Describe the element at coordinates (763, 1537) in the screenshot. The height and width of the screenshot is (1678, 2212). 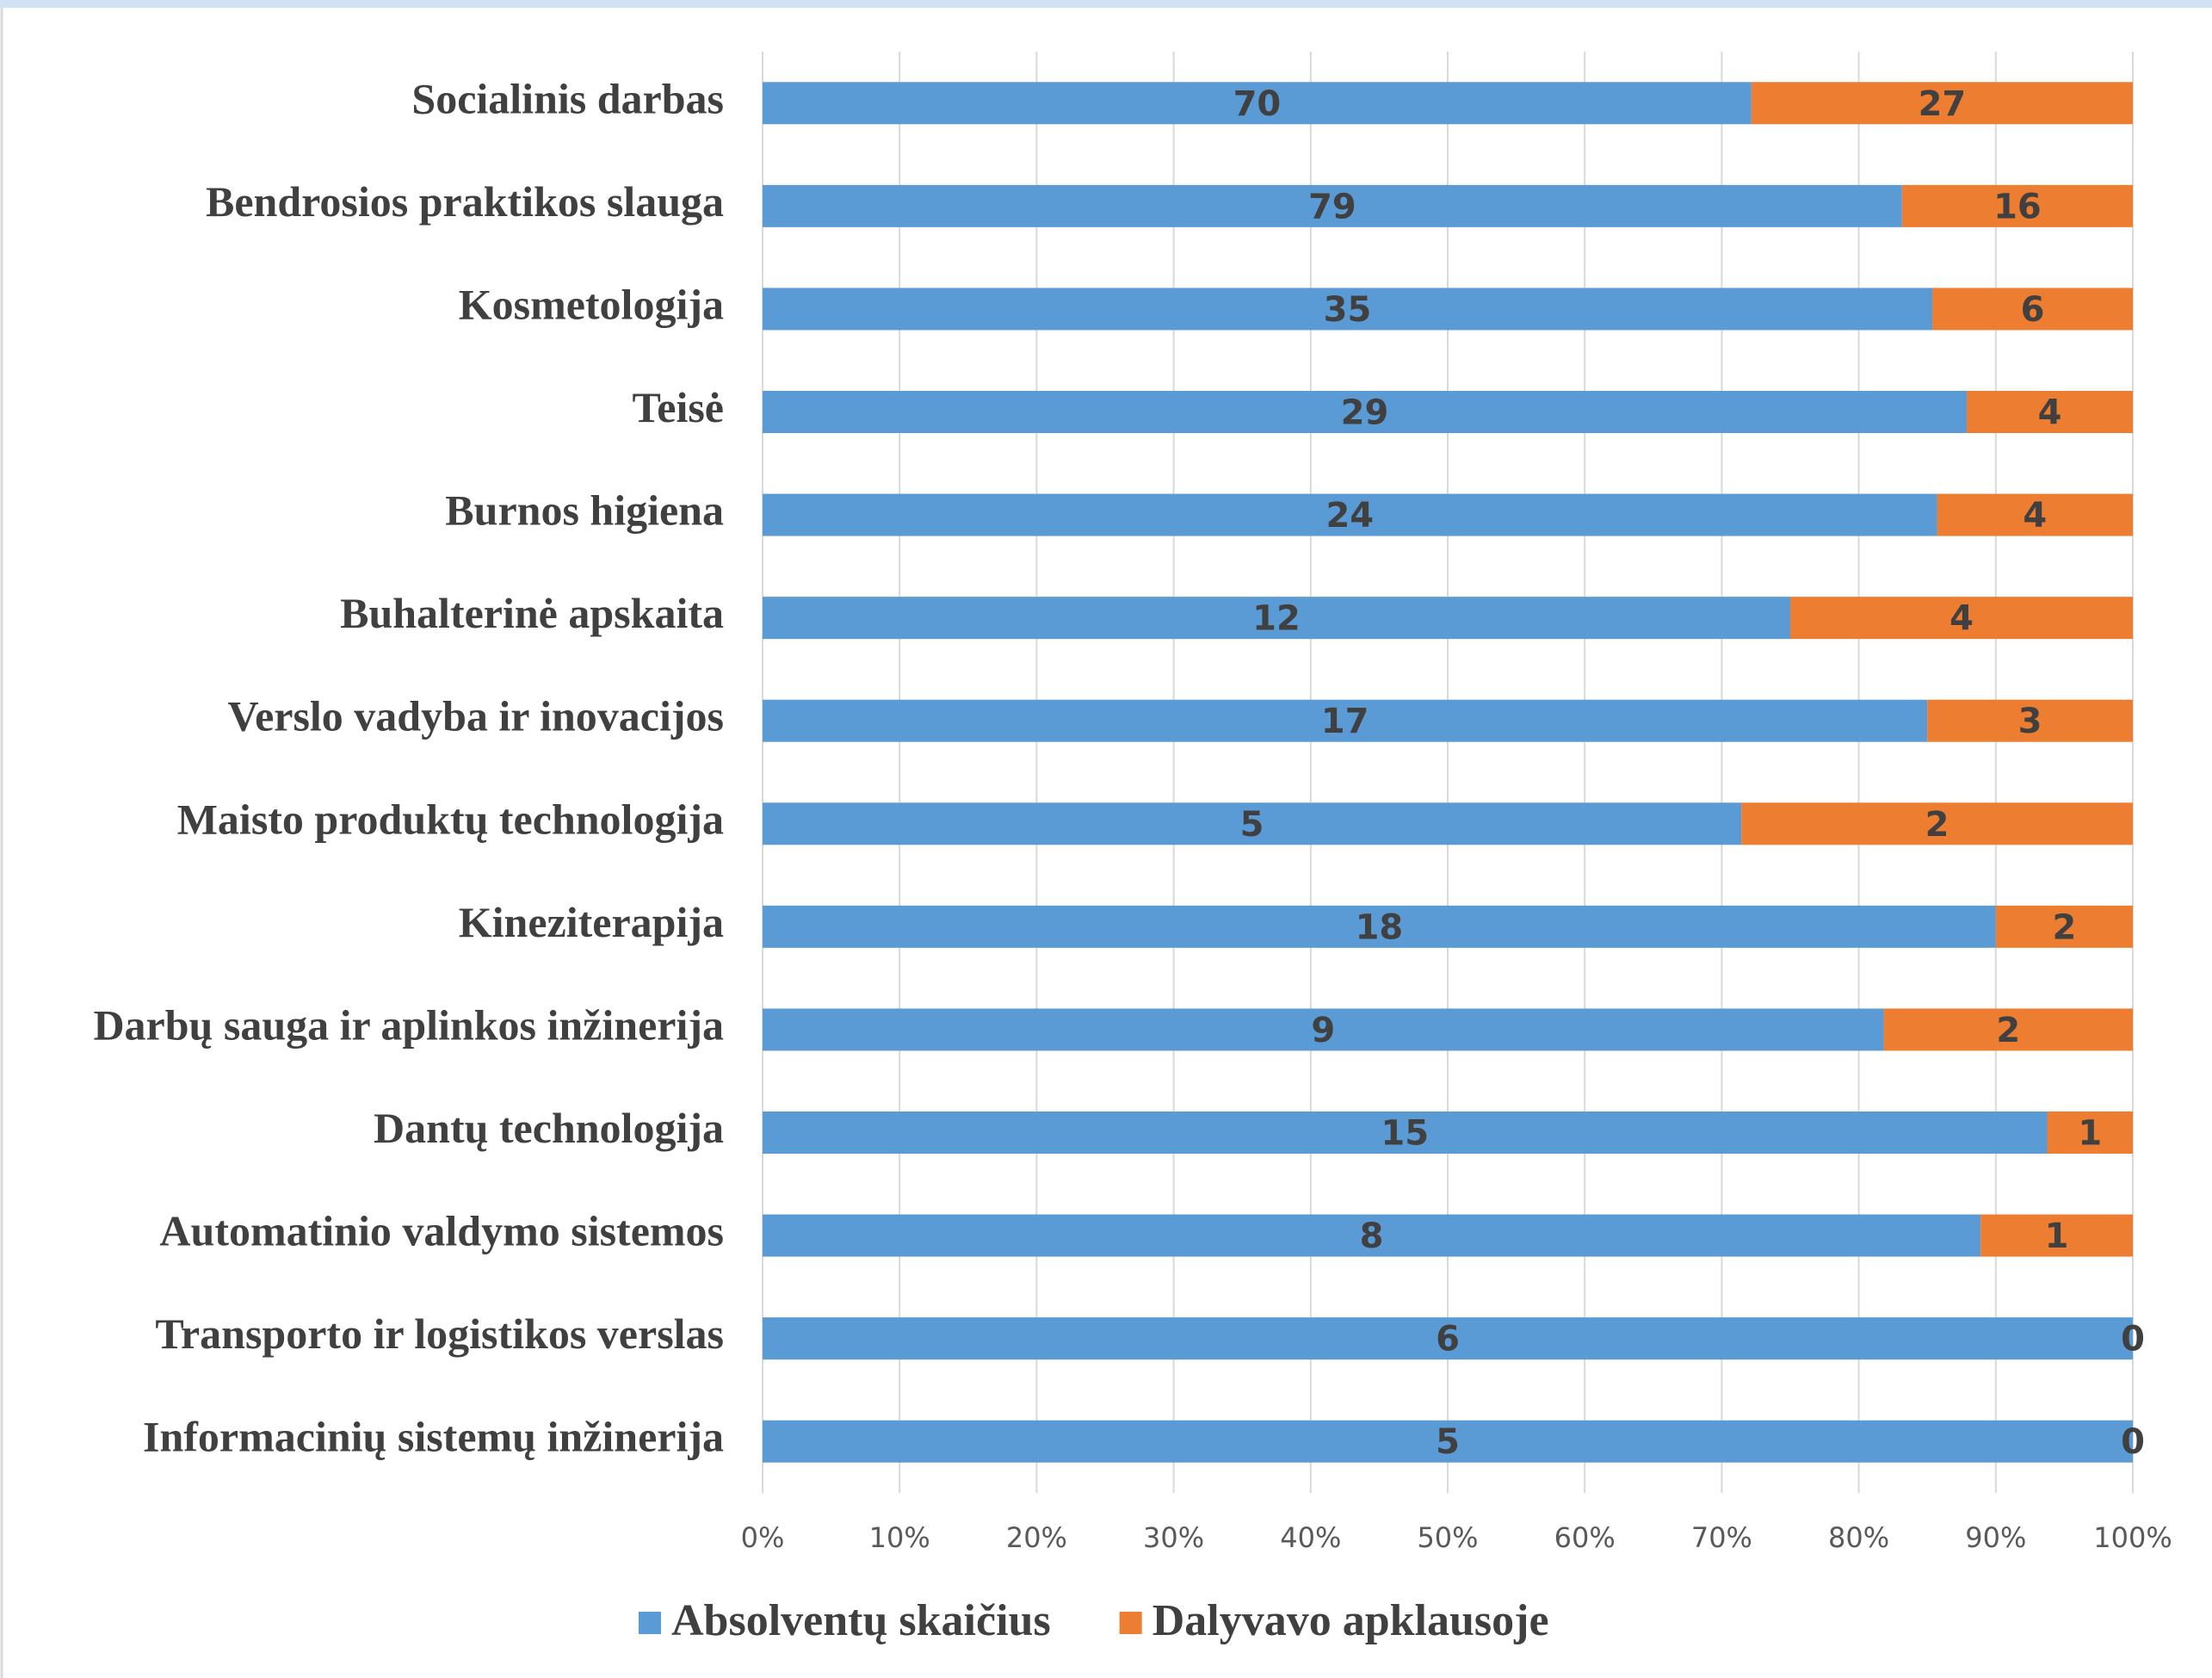
I see `x-tick-label: 0%` at that location.